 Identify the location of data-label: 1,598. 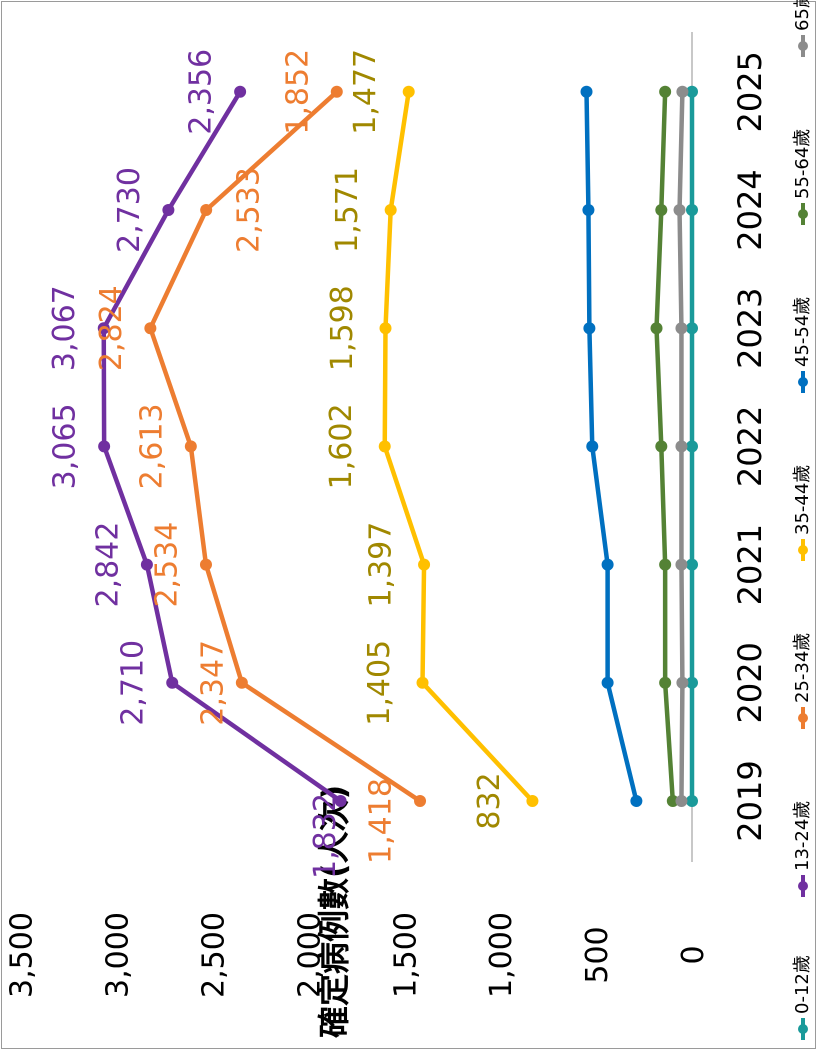
(342, 328).